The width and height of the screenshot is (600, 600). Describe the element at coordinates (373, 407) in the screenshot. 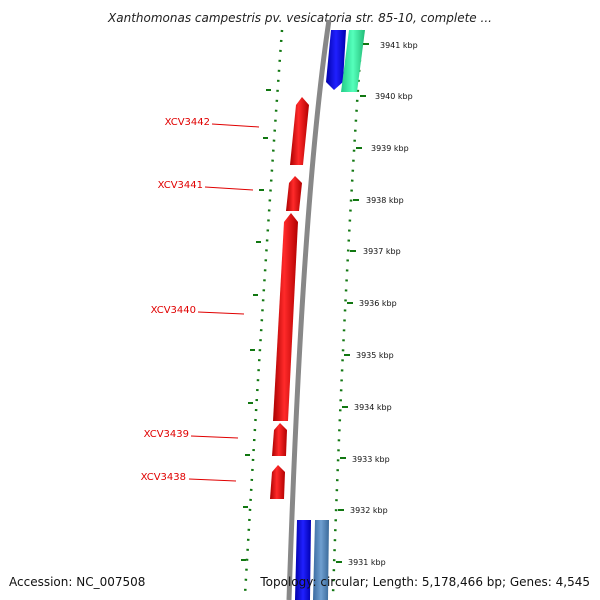

I see `kbp-label-3934: 3934 kbp` at that location.